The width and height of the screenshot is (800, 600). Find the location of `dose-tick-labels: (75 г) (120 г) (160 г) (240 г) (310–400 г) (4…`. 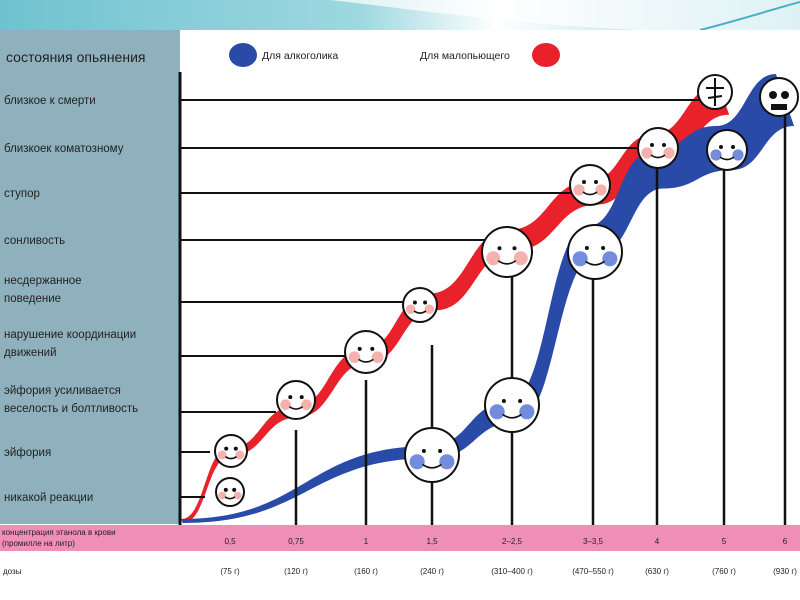

dose-tick-labels: (75 г) (120 г) (160 г) (240 г) (310–400 г) (4… is located at coordinates (508, 571).